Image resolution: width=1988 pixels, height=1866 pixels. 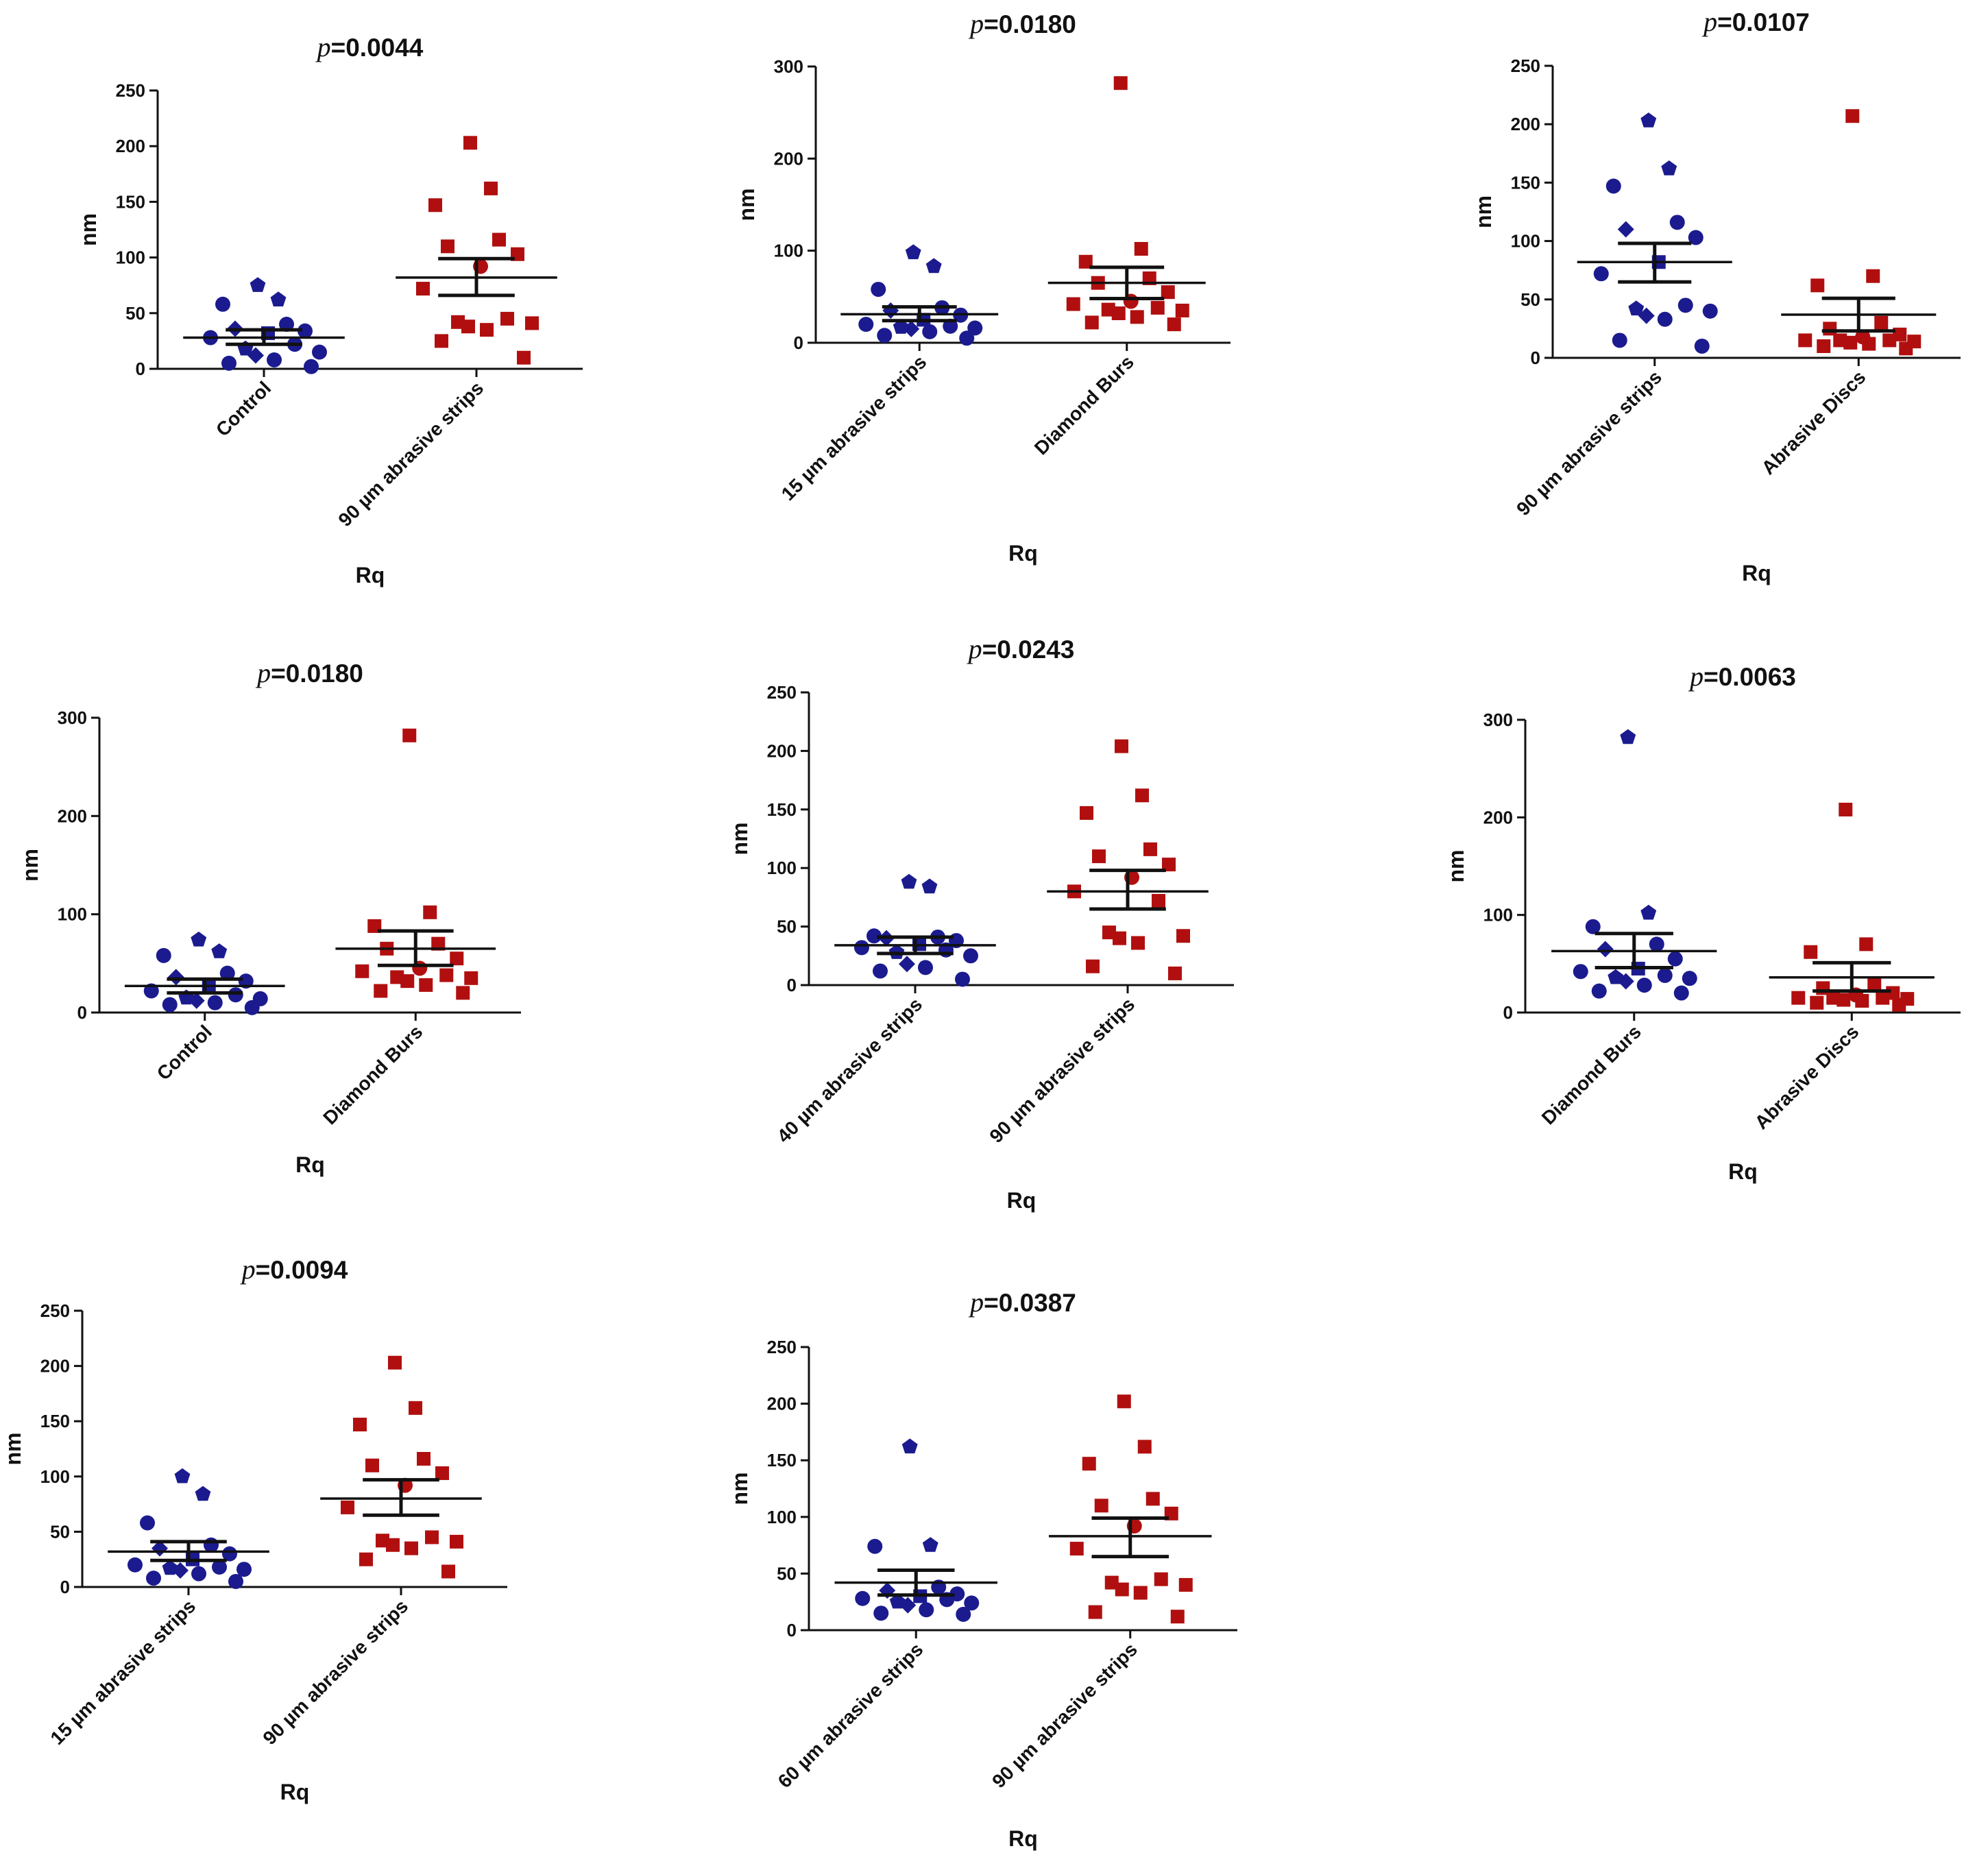 I want to click on chart-title: p=0.0107, so click(x=1755, y=21).